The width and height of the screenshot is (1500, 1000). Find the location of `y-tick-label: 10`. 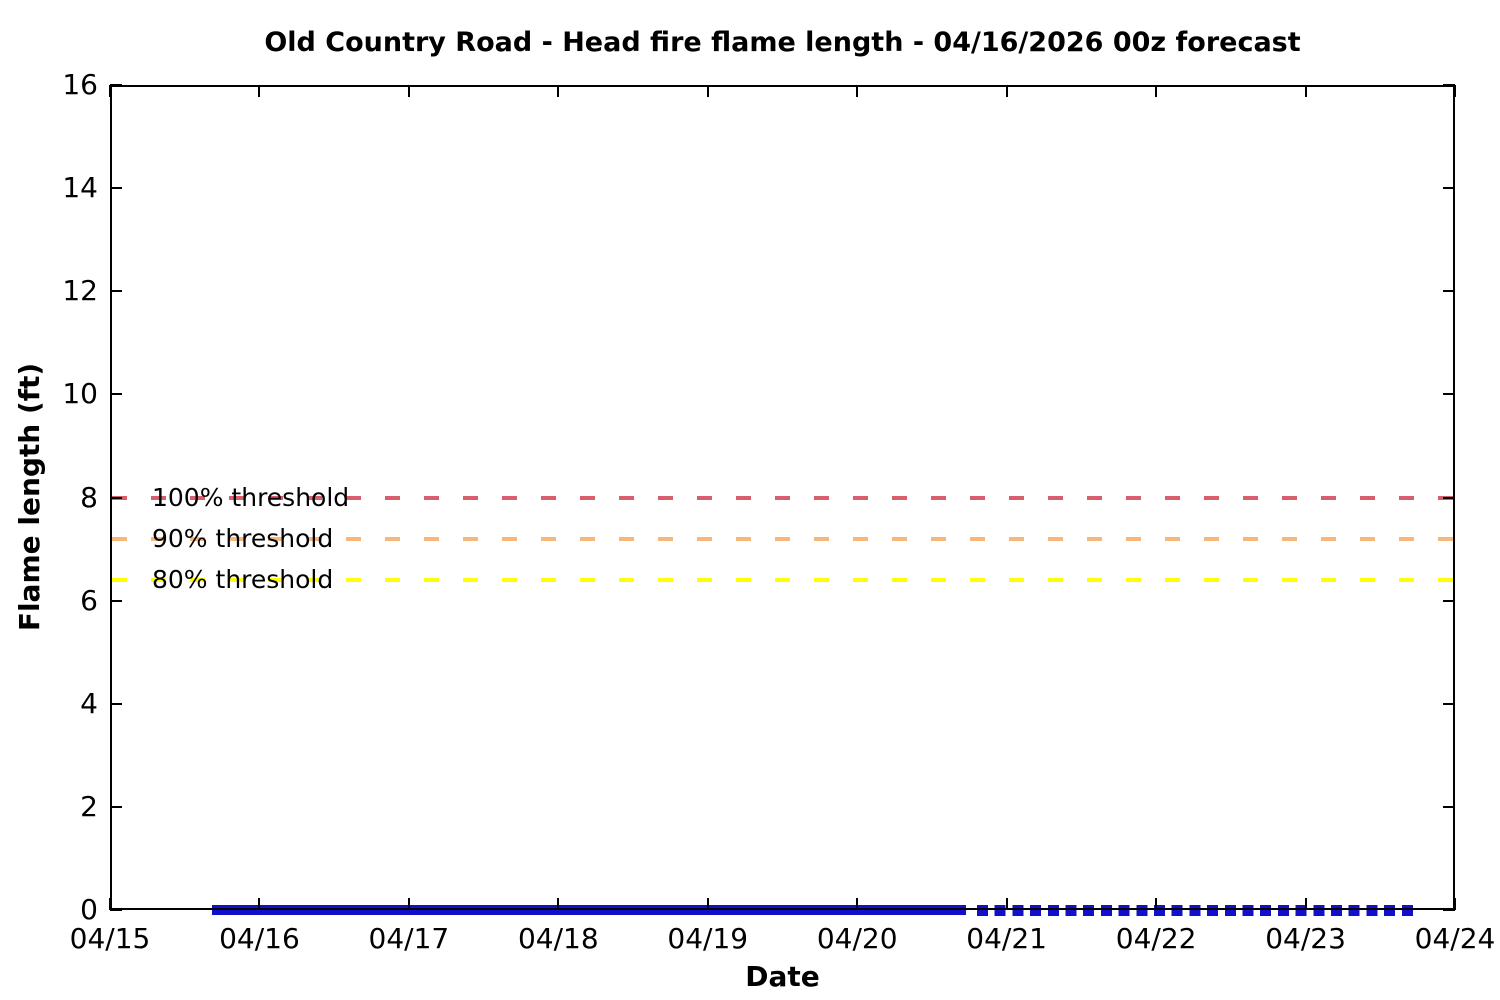

y-tick-label: 10 is located at coordinates (80, 394).